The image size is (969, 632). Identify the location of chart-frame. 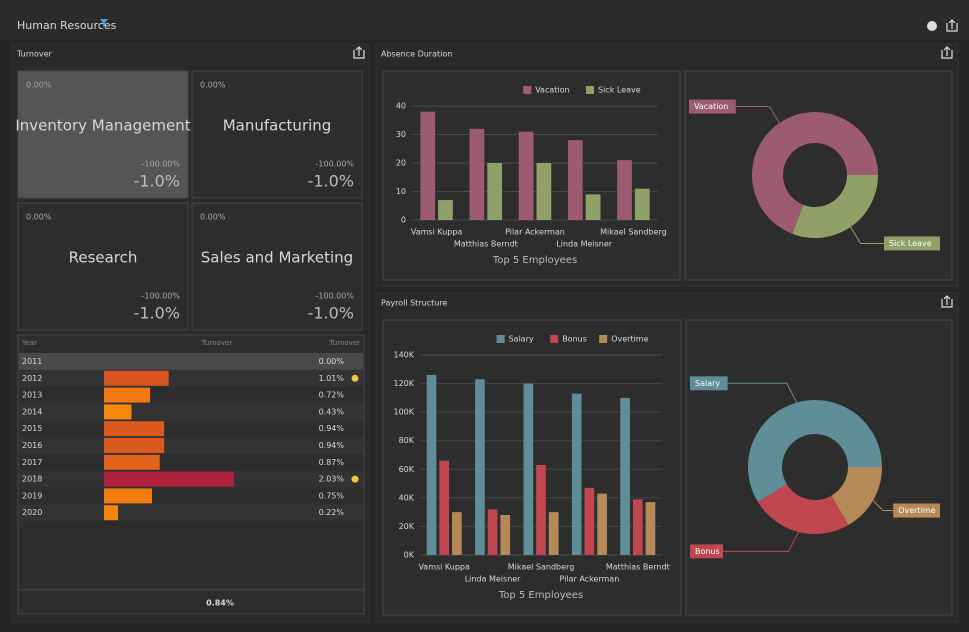
(819, 467).